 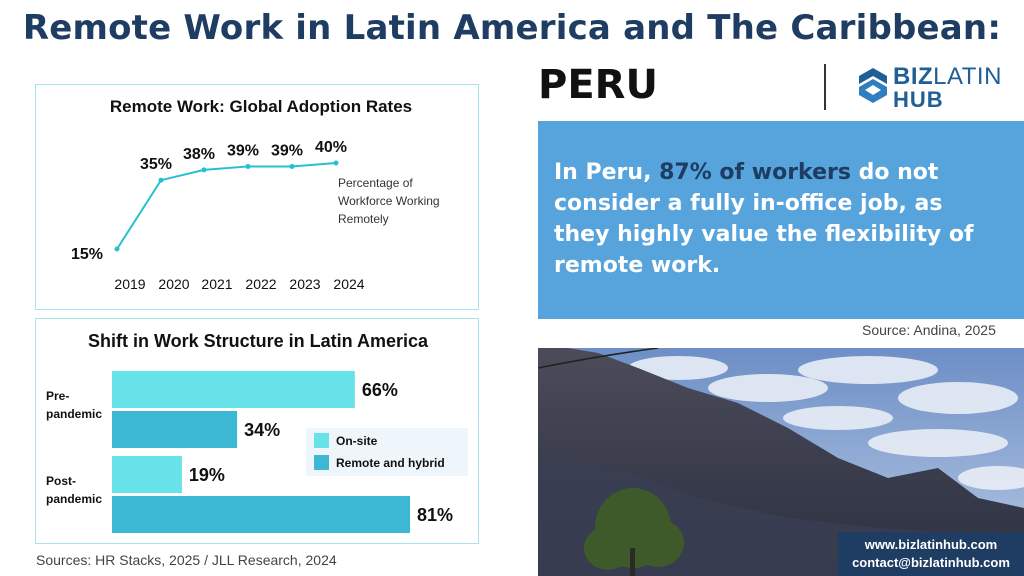 I want to click on adoption-x-tick-label: 2022, so click(x=260, y=284).